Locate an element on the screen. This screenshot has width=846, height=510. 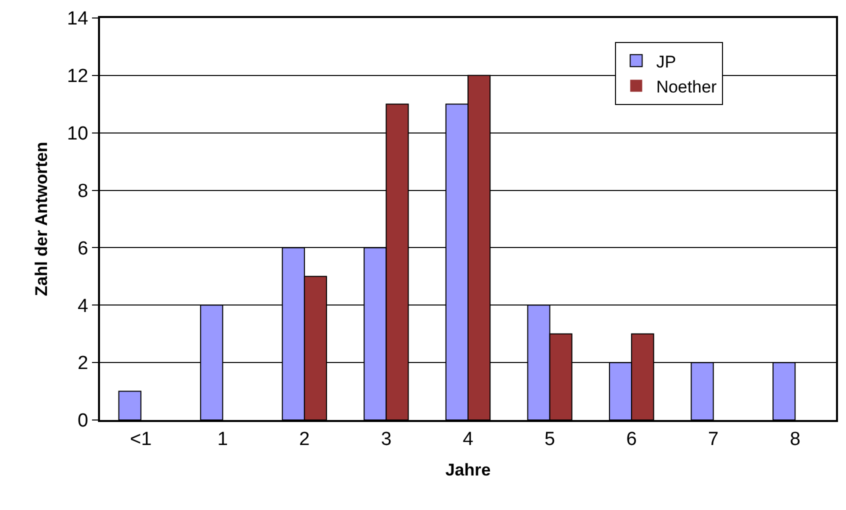
x-tick-label: 4 is located at coordinates (468, 439).